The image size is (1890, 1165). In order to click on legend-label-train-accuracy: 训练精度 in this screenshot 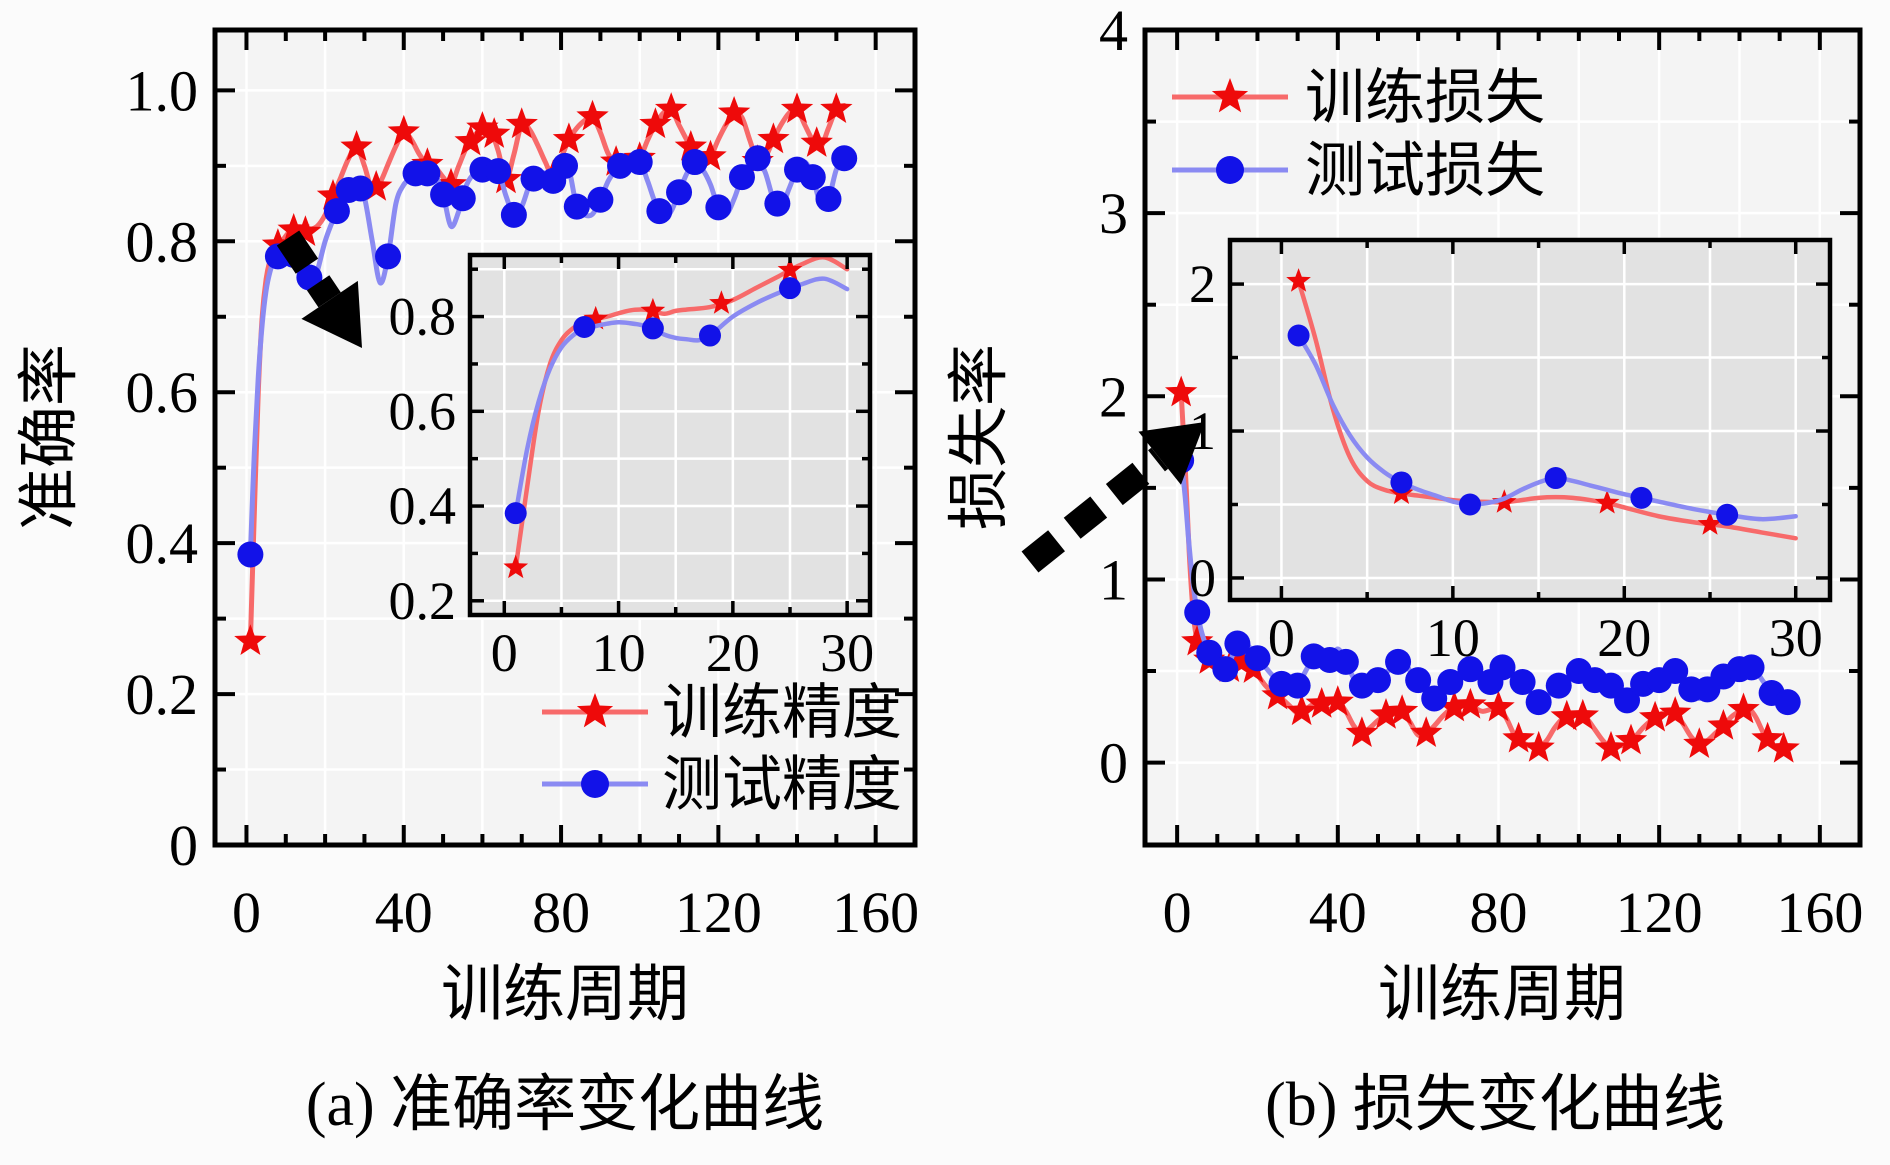, I will do `click(782, 713)`.